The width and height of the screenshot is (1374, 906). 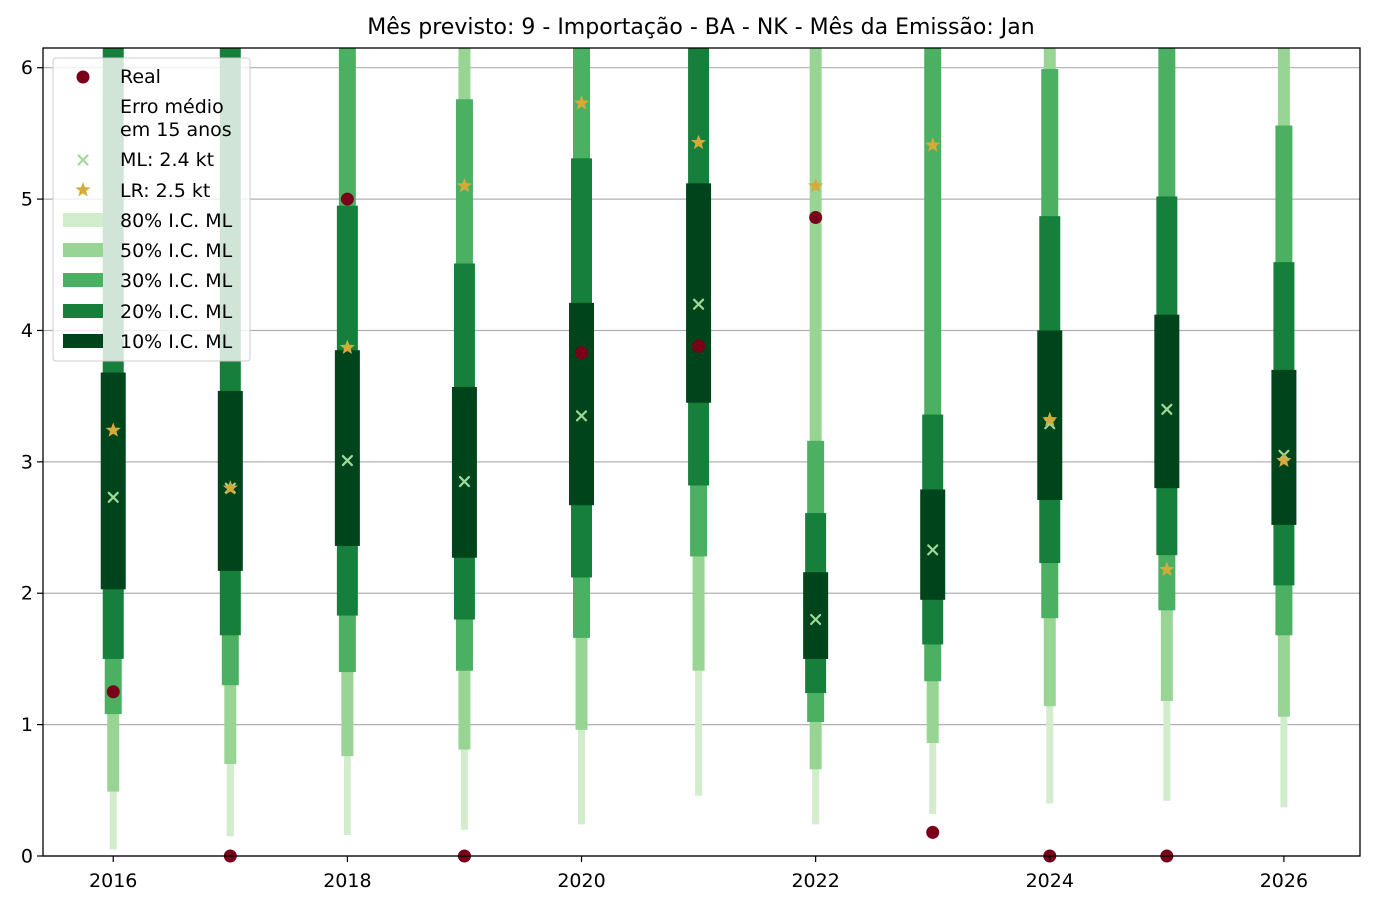 I want to click on ci10-bar-2023, so click(x=933, y=544).